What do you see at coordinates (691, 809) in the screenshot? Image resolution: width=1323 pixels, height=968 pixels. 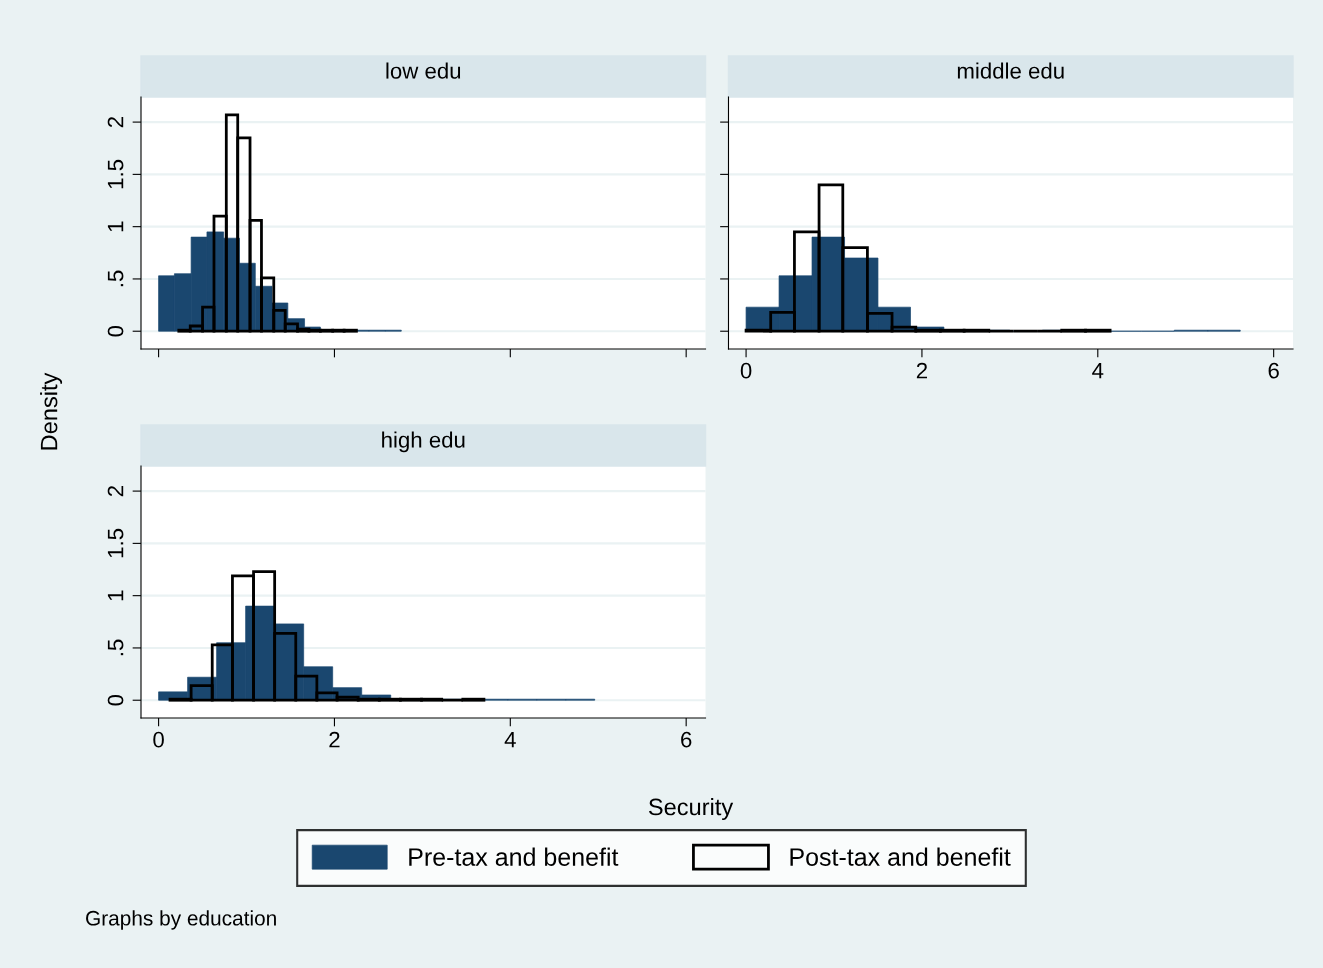 I see `x-axis-title: Security` at bounding box center [691, 809].